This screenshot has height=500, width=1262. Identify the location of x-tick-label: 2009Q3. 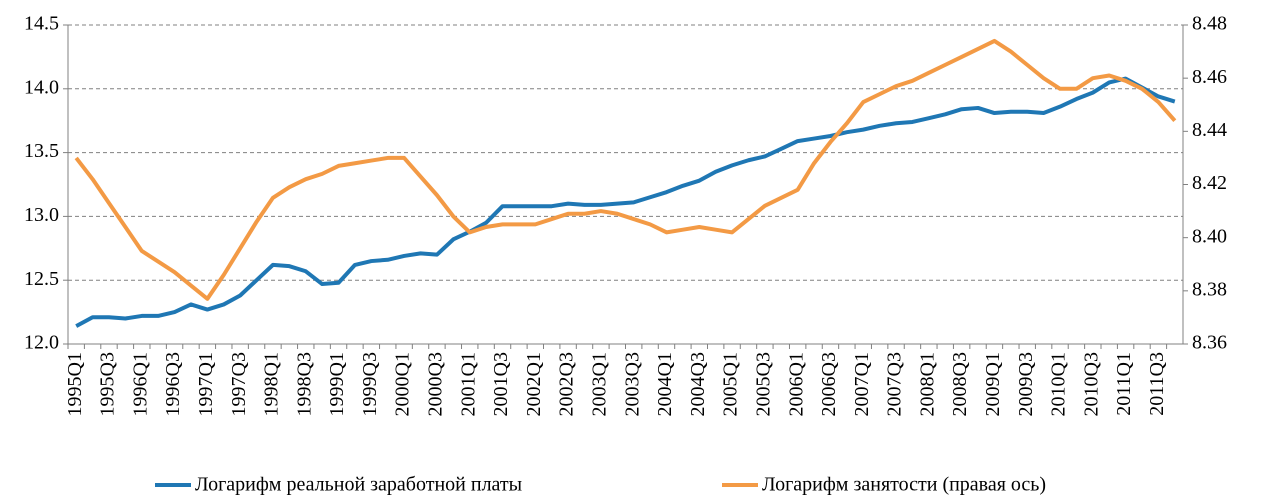
(1026, 384).